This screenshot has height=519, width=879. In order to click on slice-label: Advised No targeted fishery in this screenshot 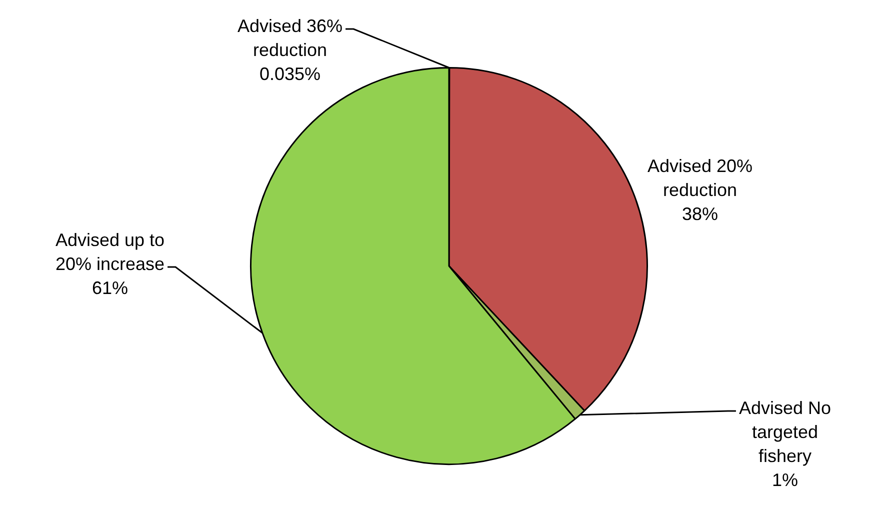, I will do `click(785, 432)`.